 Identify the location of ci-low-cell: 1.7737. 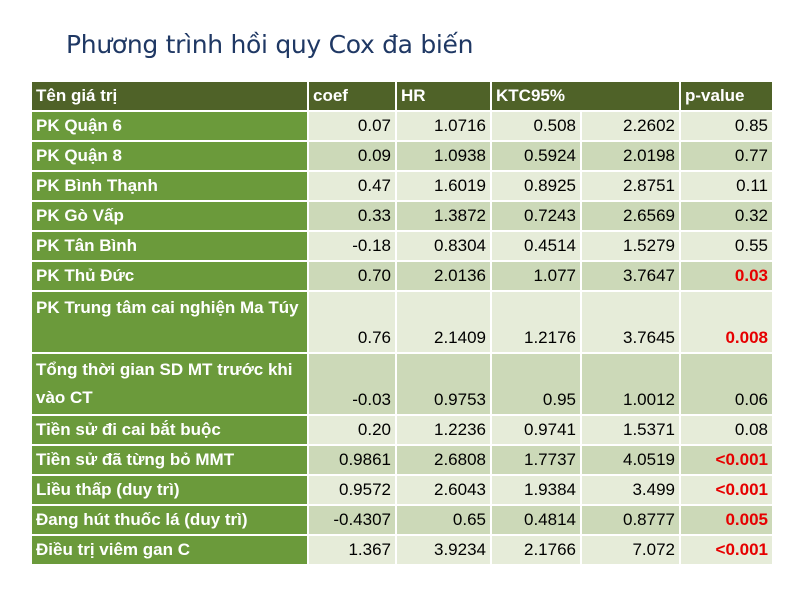
(536, 460).